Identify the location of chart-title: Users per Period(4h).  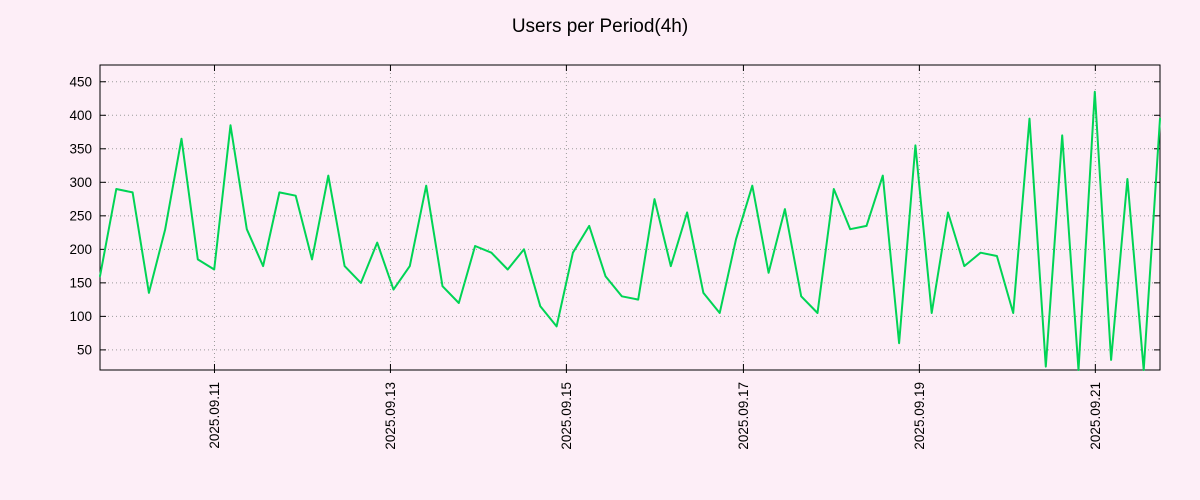
(600, 26).